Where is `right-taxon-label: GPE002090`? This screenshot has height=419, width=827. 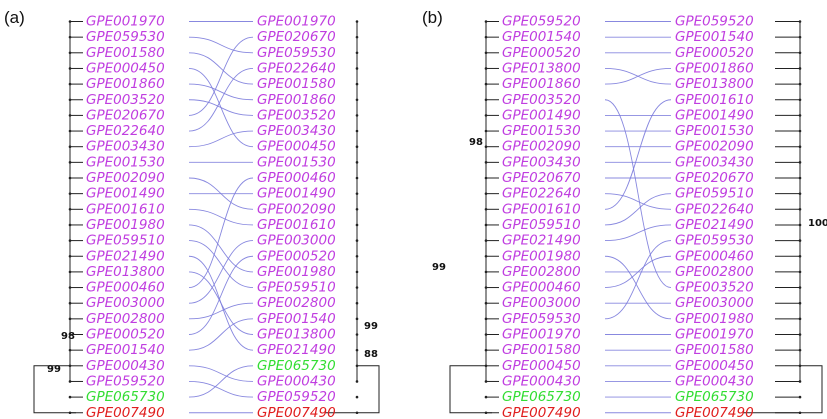
right-taxon-label: GPE002090 is located at coordinates (296, 209).